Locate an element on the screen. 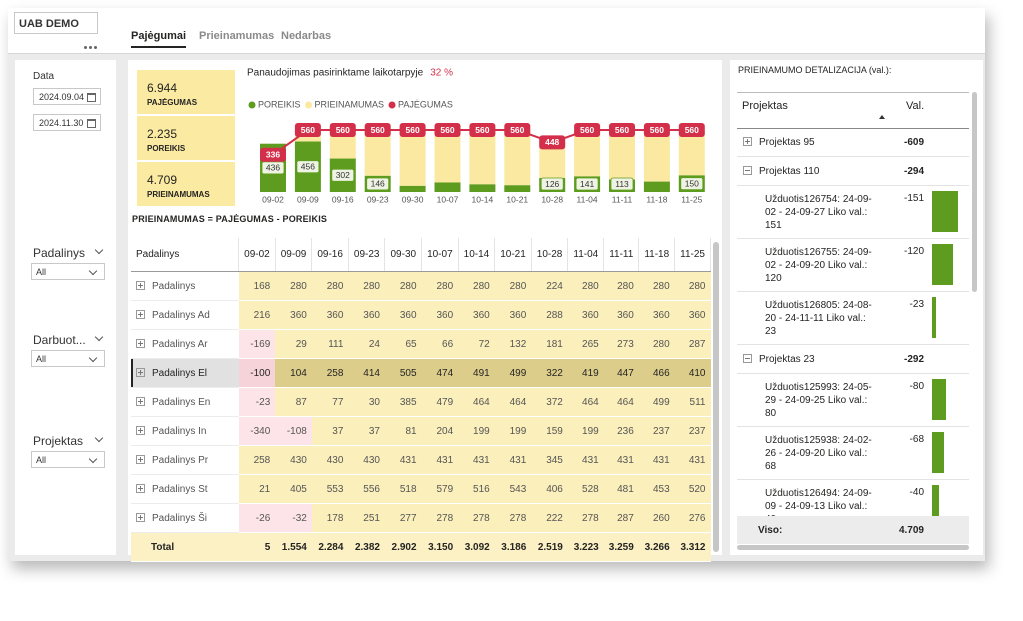  cell: 251 is located at coordinates (366, 518).